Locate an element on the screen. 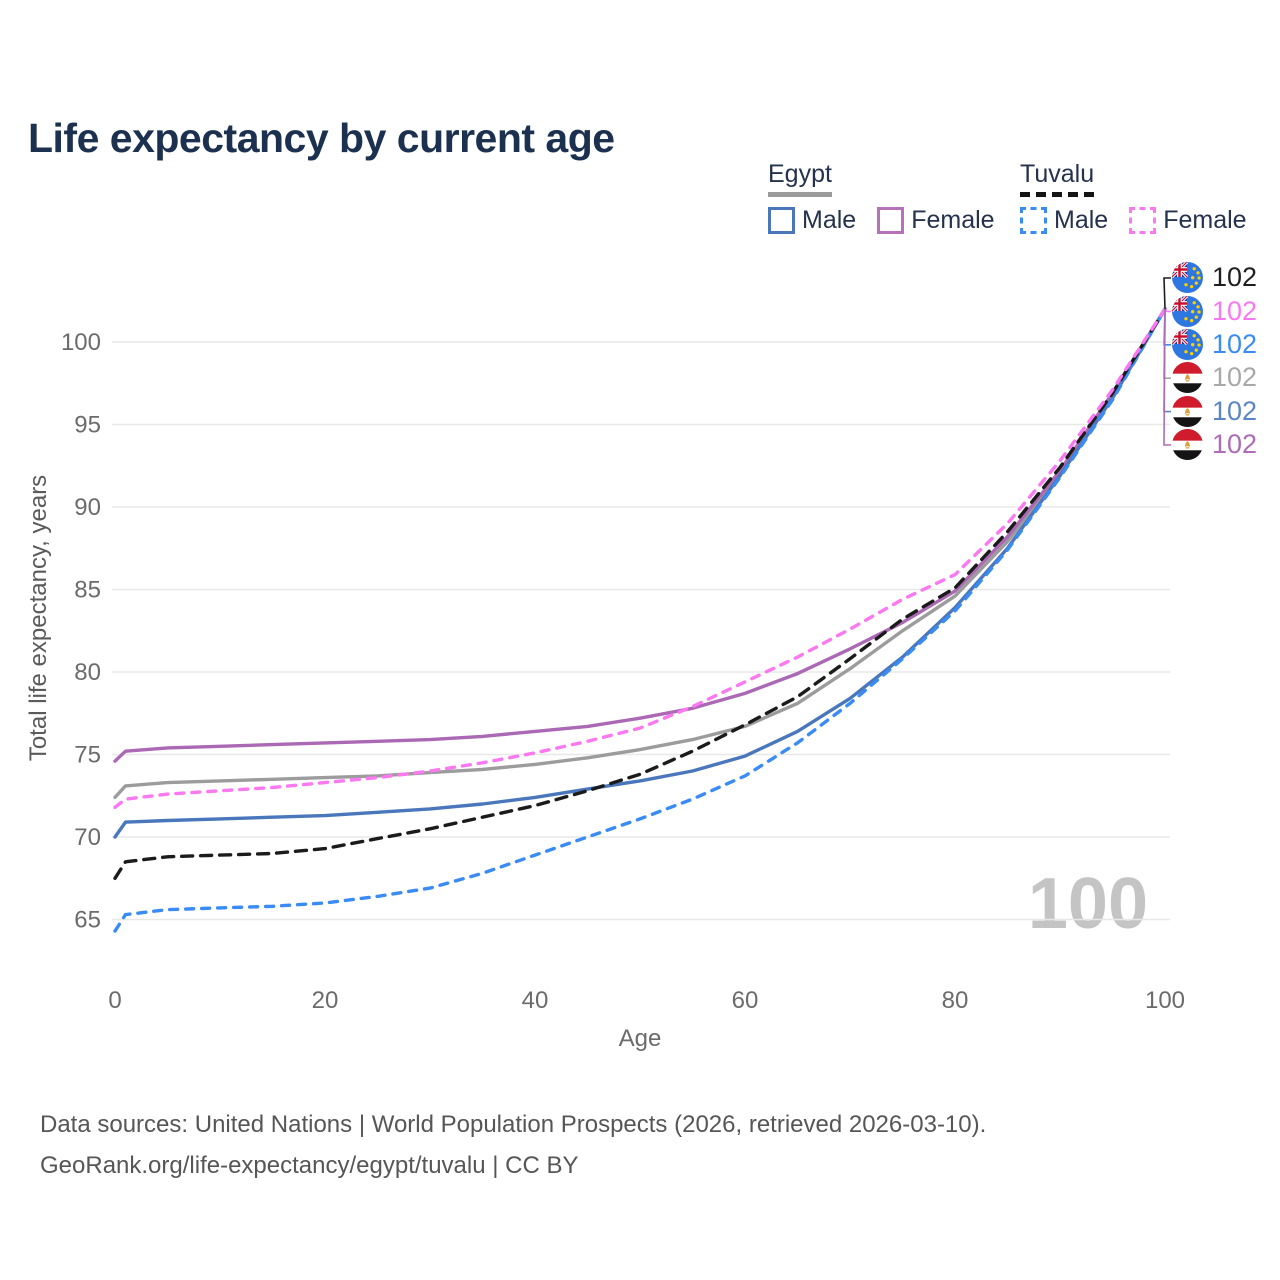 The width and height of the screenshot is (1280, 1280). x-tick-0: 0 is located at coordinates (114, 1000).